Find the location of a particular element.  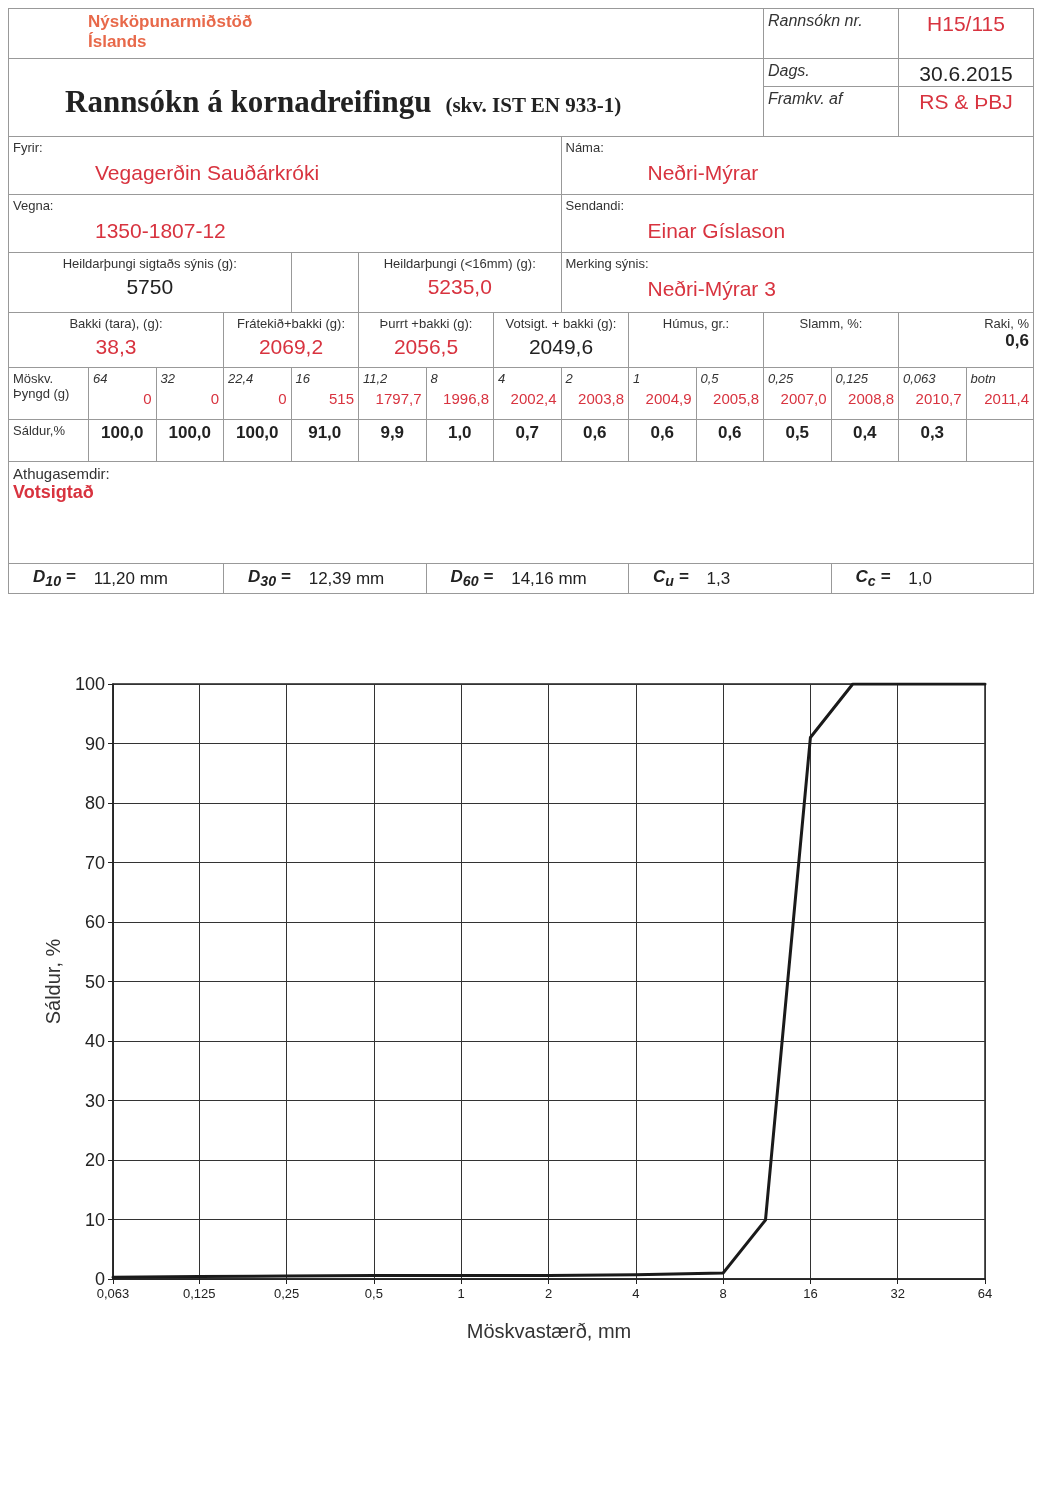

text: C$_{u}$ = is located at coordinates (671, 578).